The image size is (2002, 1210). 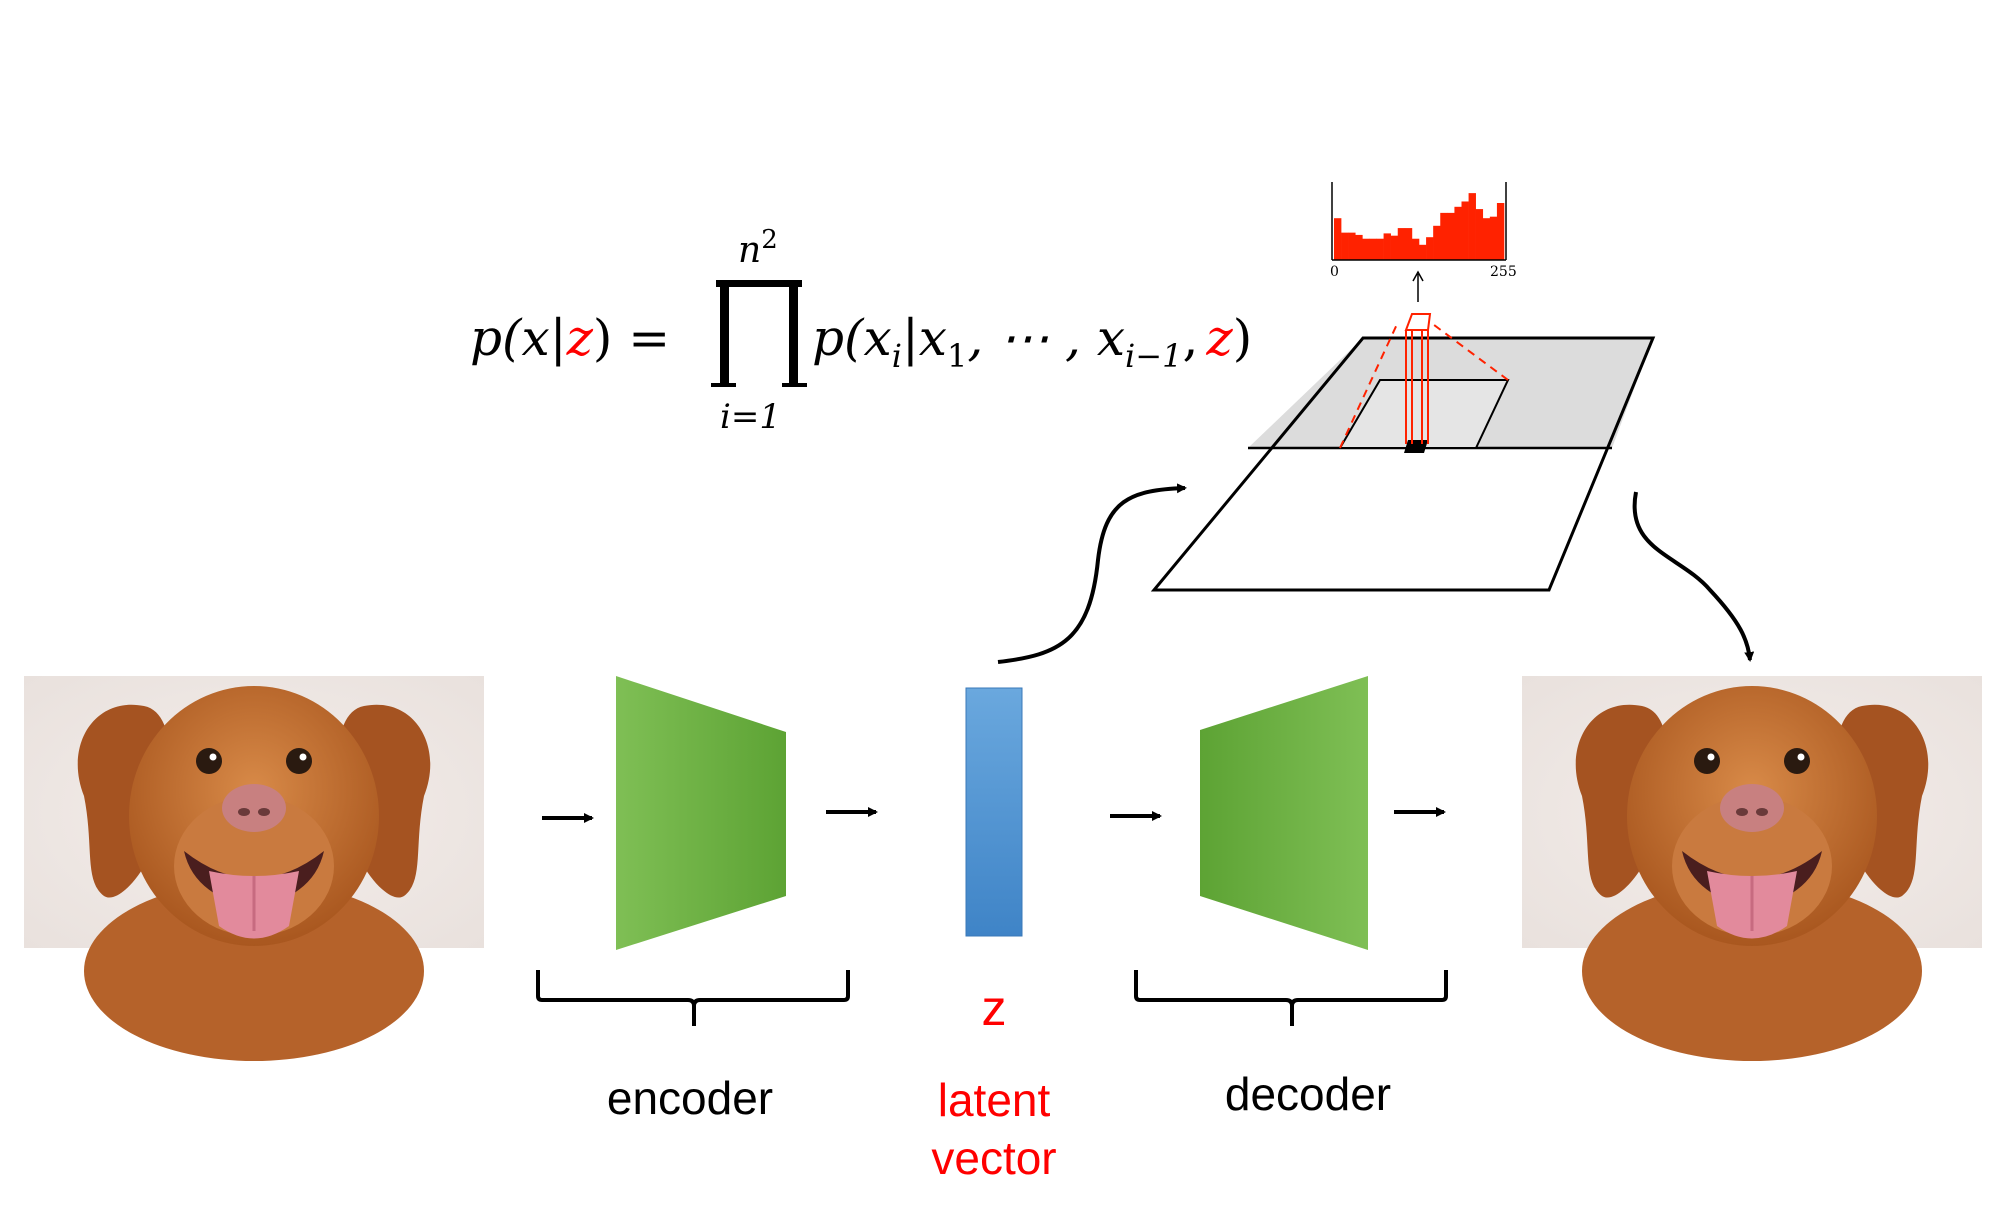 What do you see at coordinates (1416, 446) in the screenshot?
I see `current-pixel` at bounding box center [1416, 446].